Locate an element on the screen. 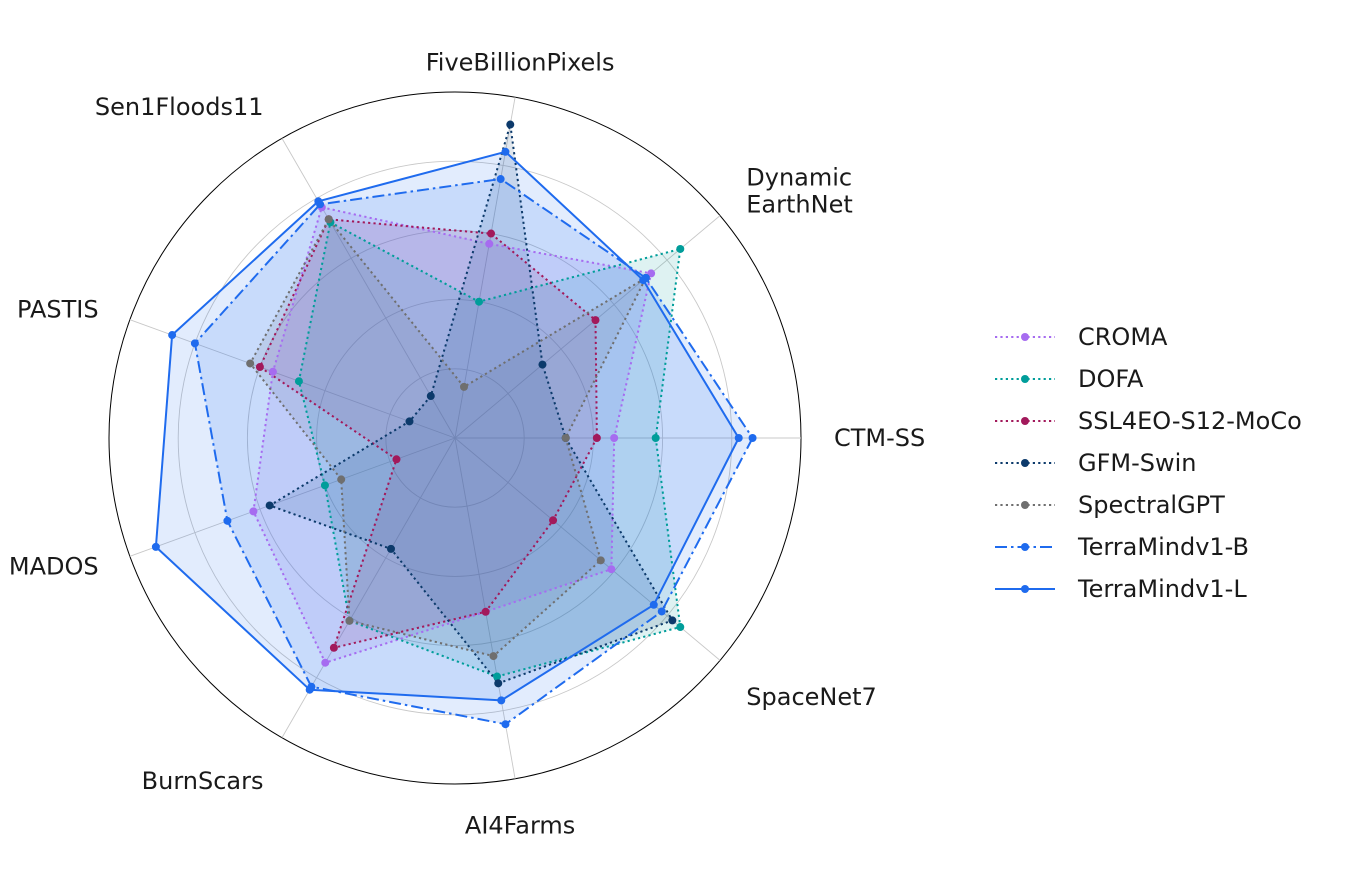  series-line-dofa is located at coordinates (489, 449).